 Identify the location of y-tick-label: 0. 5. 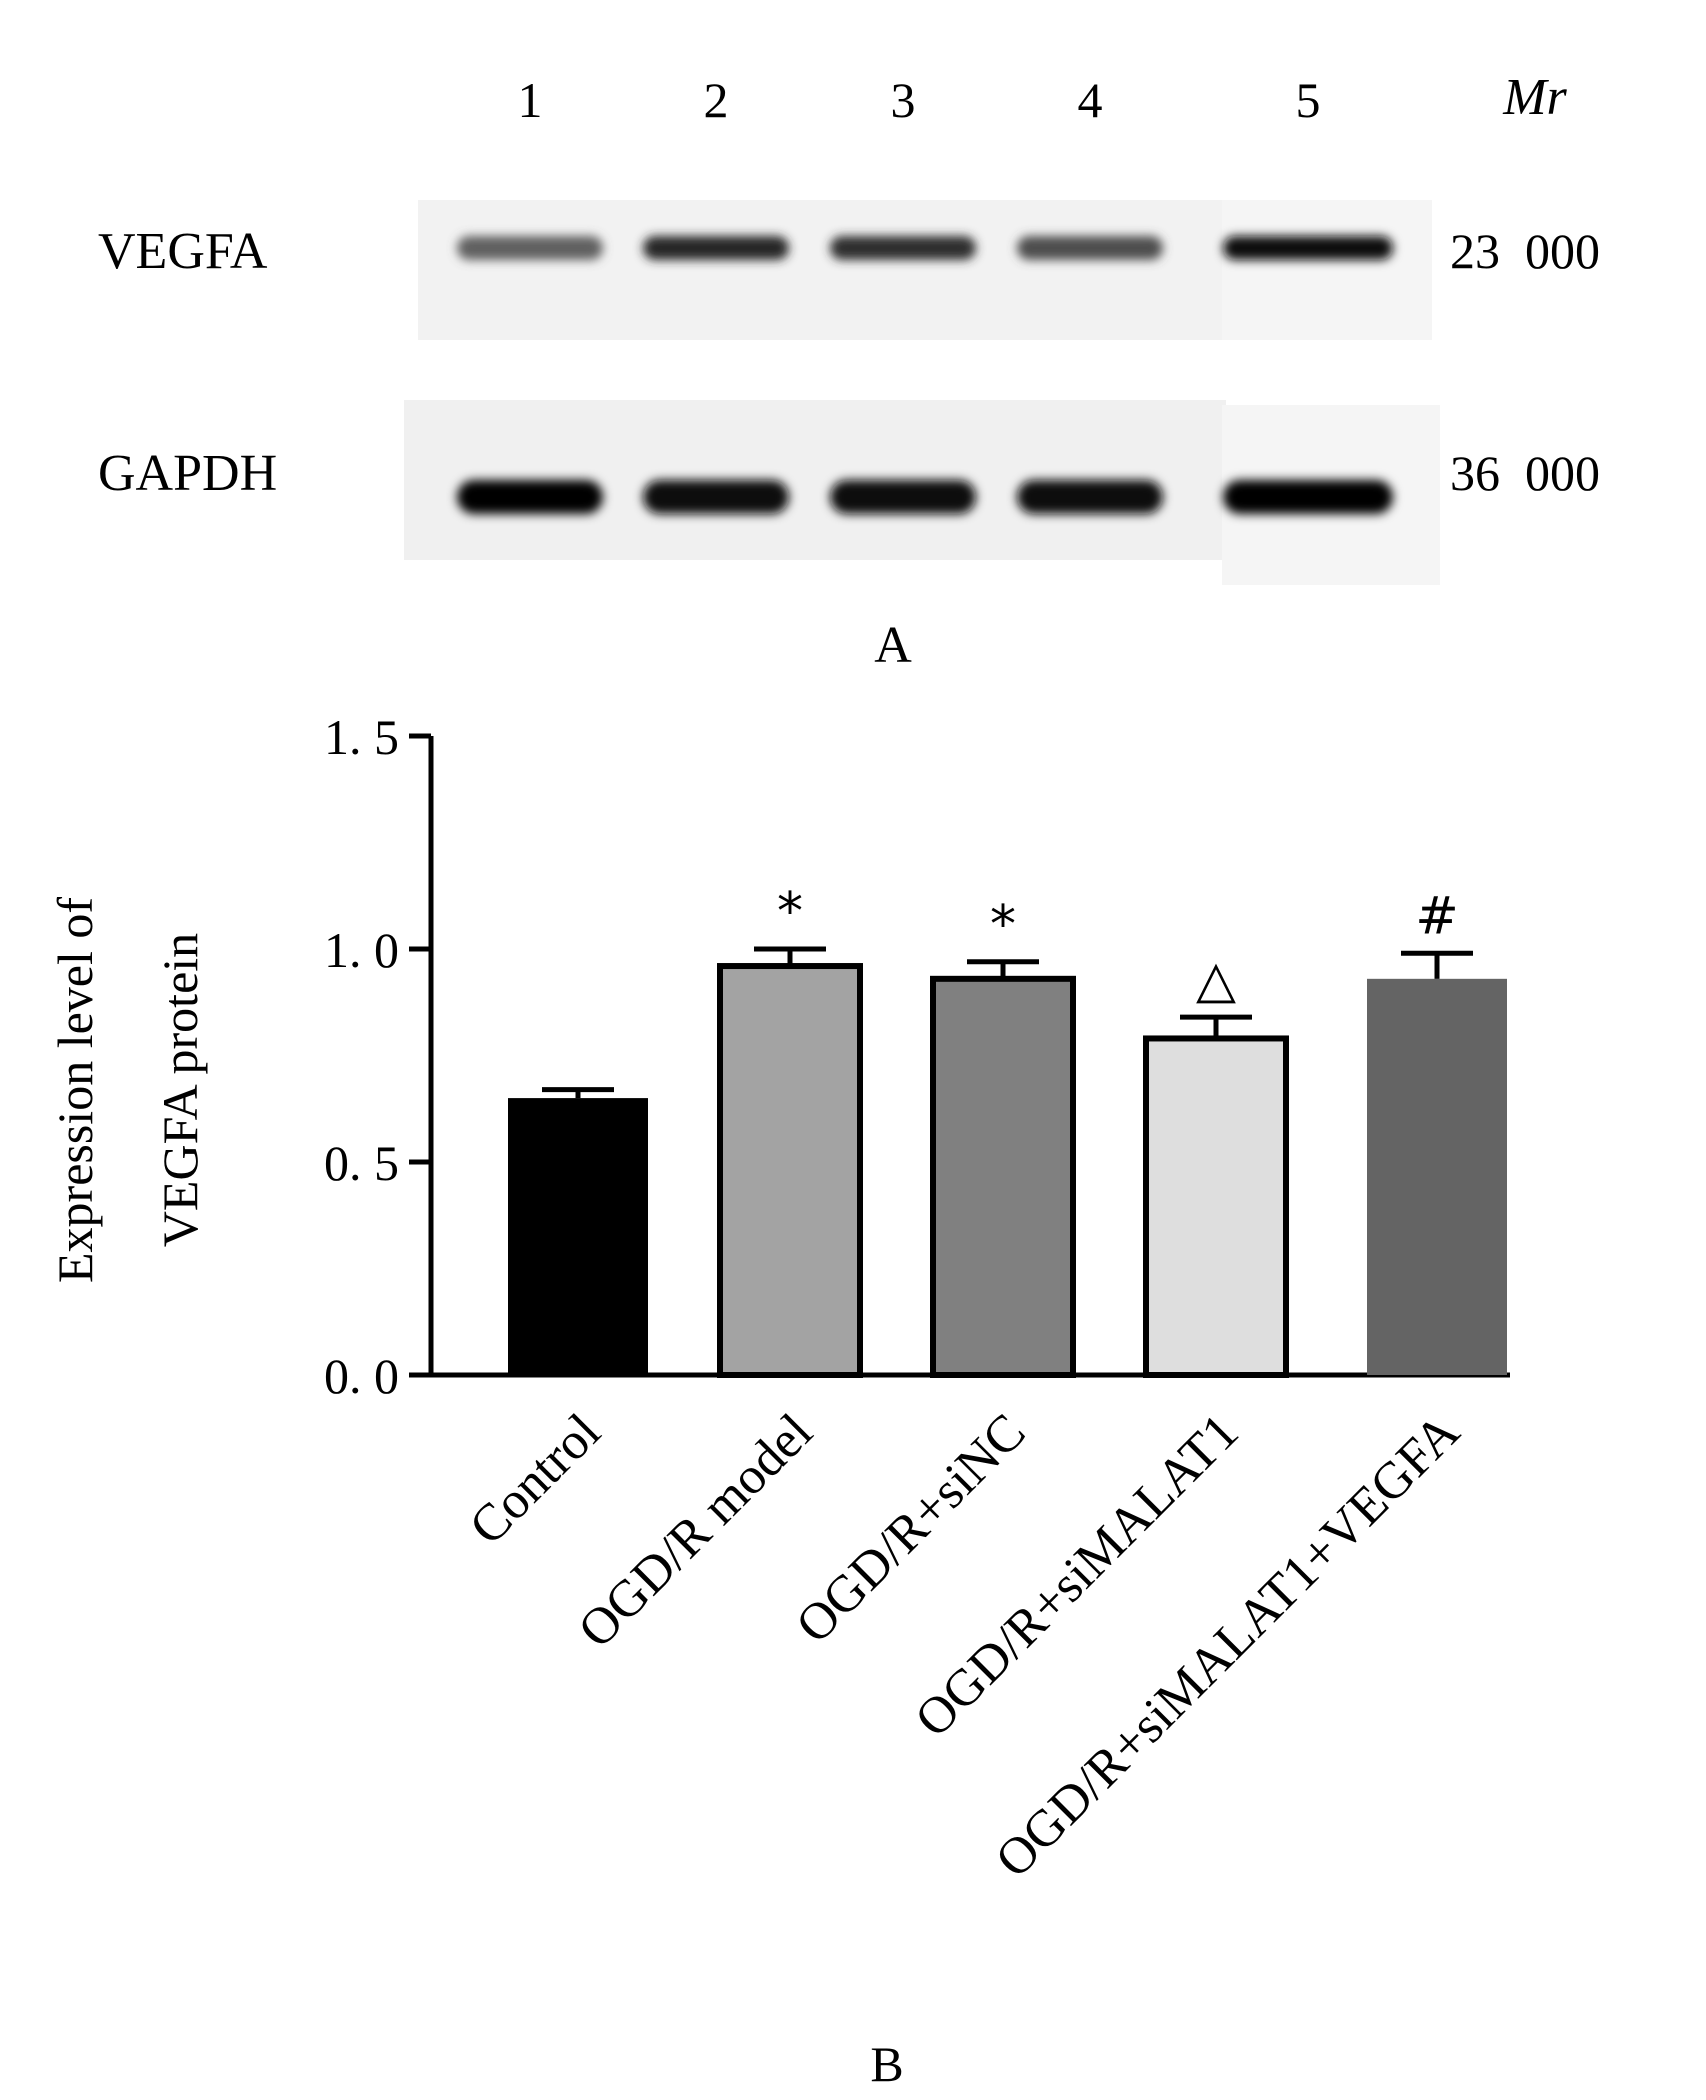
(361, 1163).